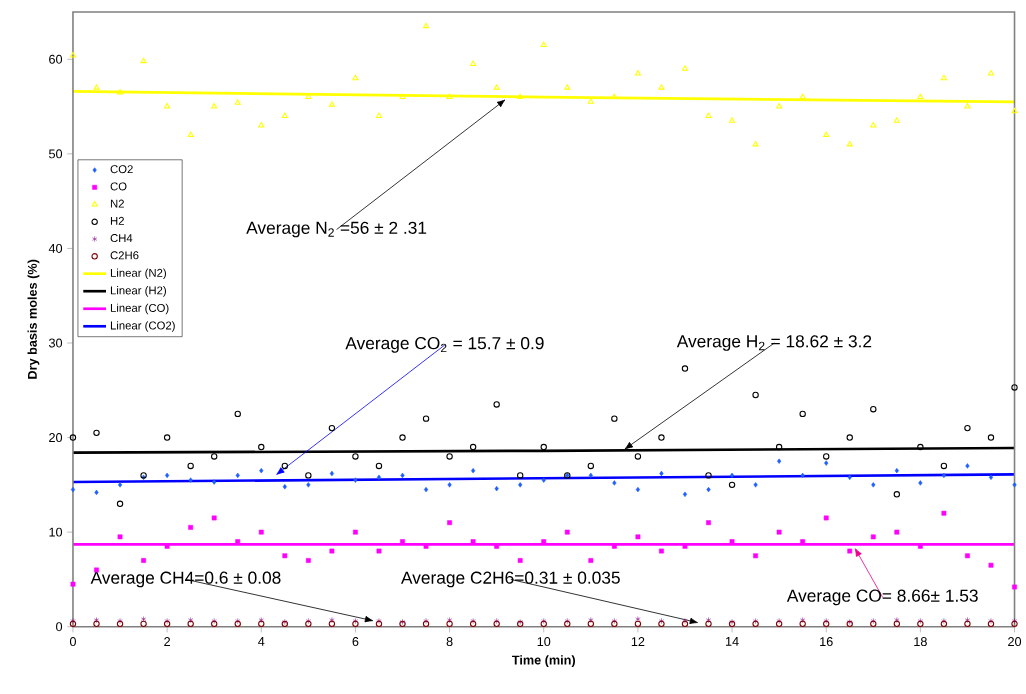  Describe the element at coordinates (55, 249) in the screenshot. I see `y-tick-label: 40` at that location.